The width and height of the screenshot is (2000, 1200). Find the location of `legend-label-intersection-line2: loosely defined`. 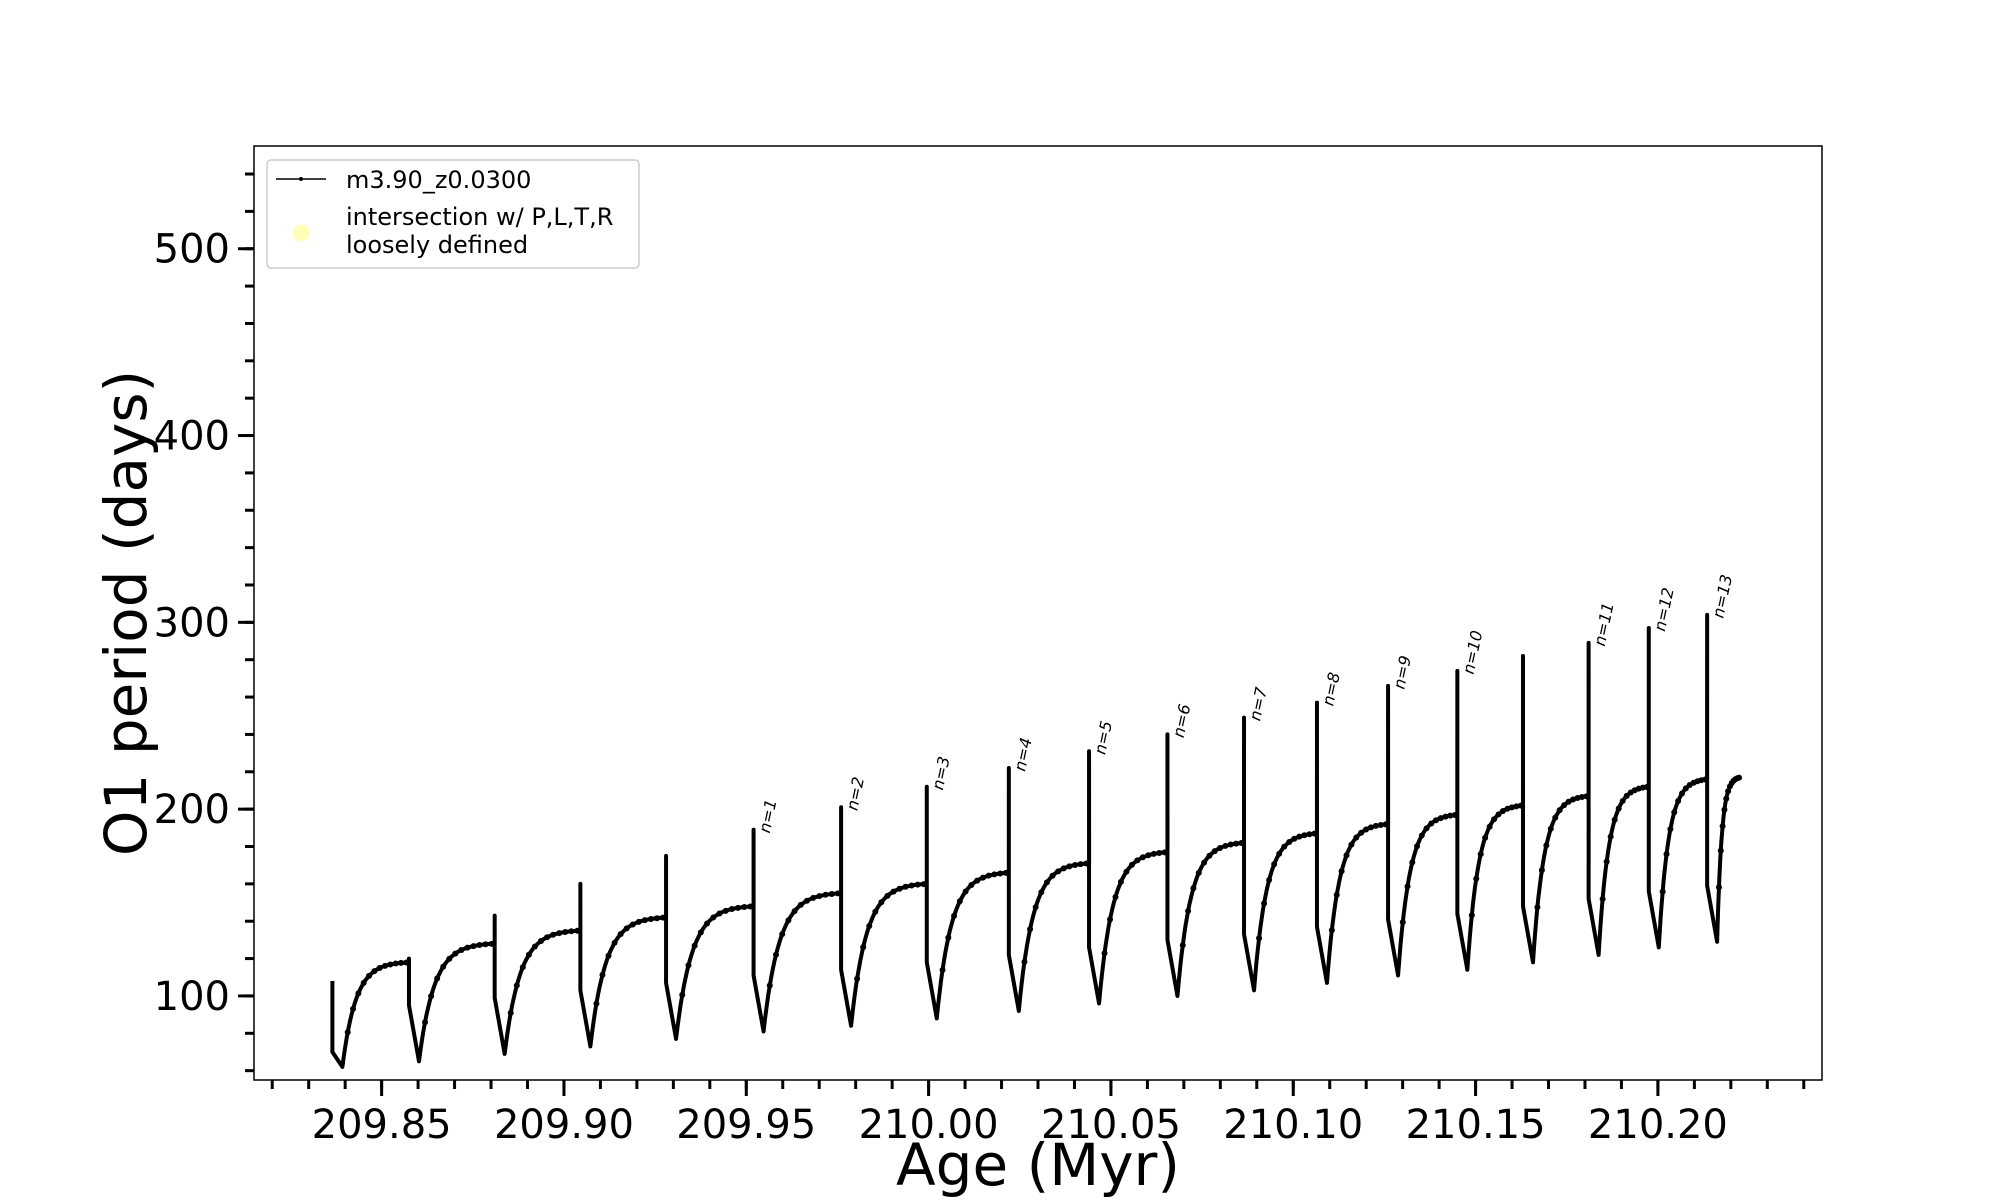

legend-label-intersection-line2: loosely defined is located at coordinates (437, 245).